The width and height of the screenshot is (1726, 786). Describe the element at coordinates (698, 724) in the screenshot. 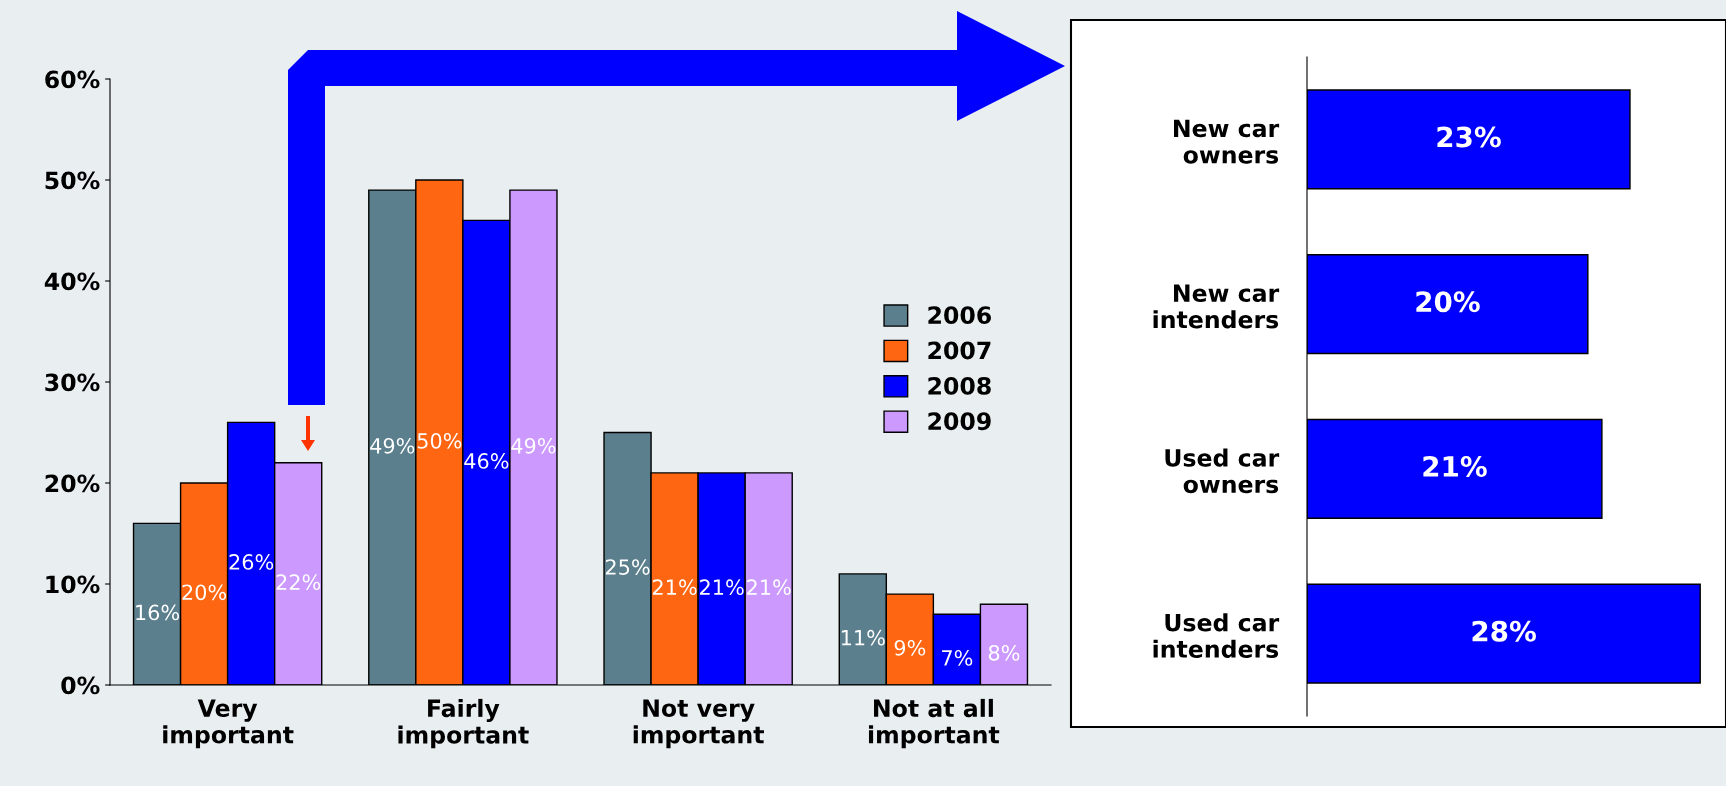

I see `x-tick-label: Not very important` at that location.